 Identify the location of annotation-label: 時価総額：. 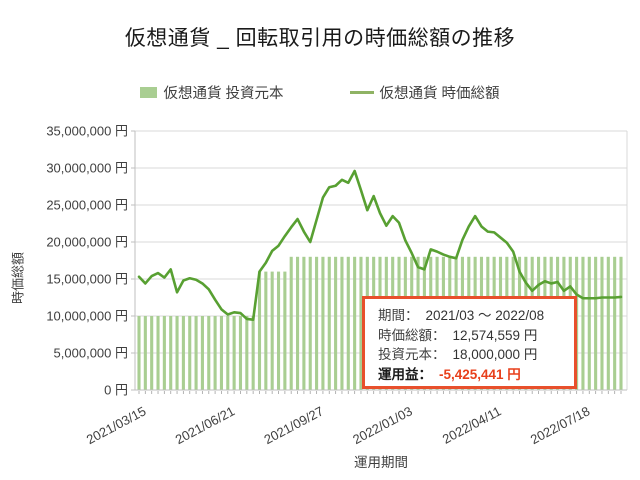
(412, 335).